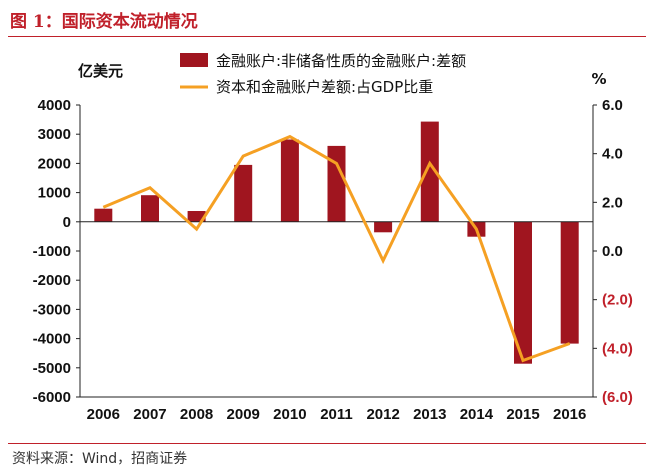 Image resolution: width=657 pixels, height=471 pixels. What do you see at coordinates (54, 193) in the screenshot?
I see `left-tick-label: 1000` at bounding box center [54, 193].